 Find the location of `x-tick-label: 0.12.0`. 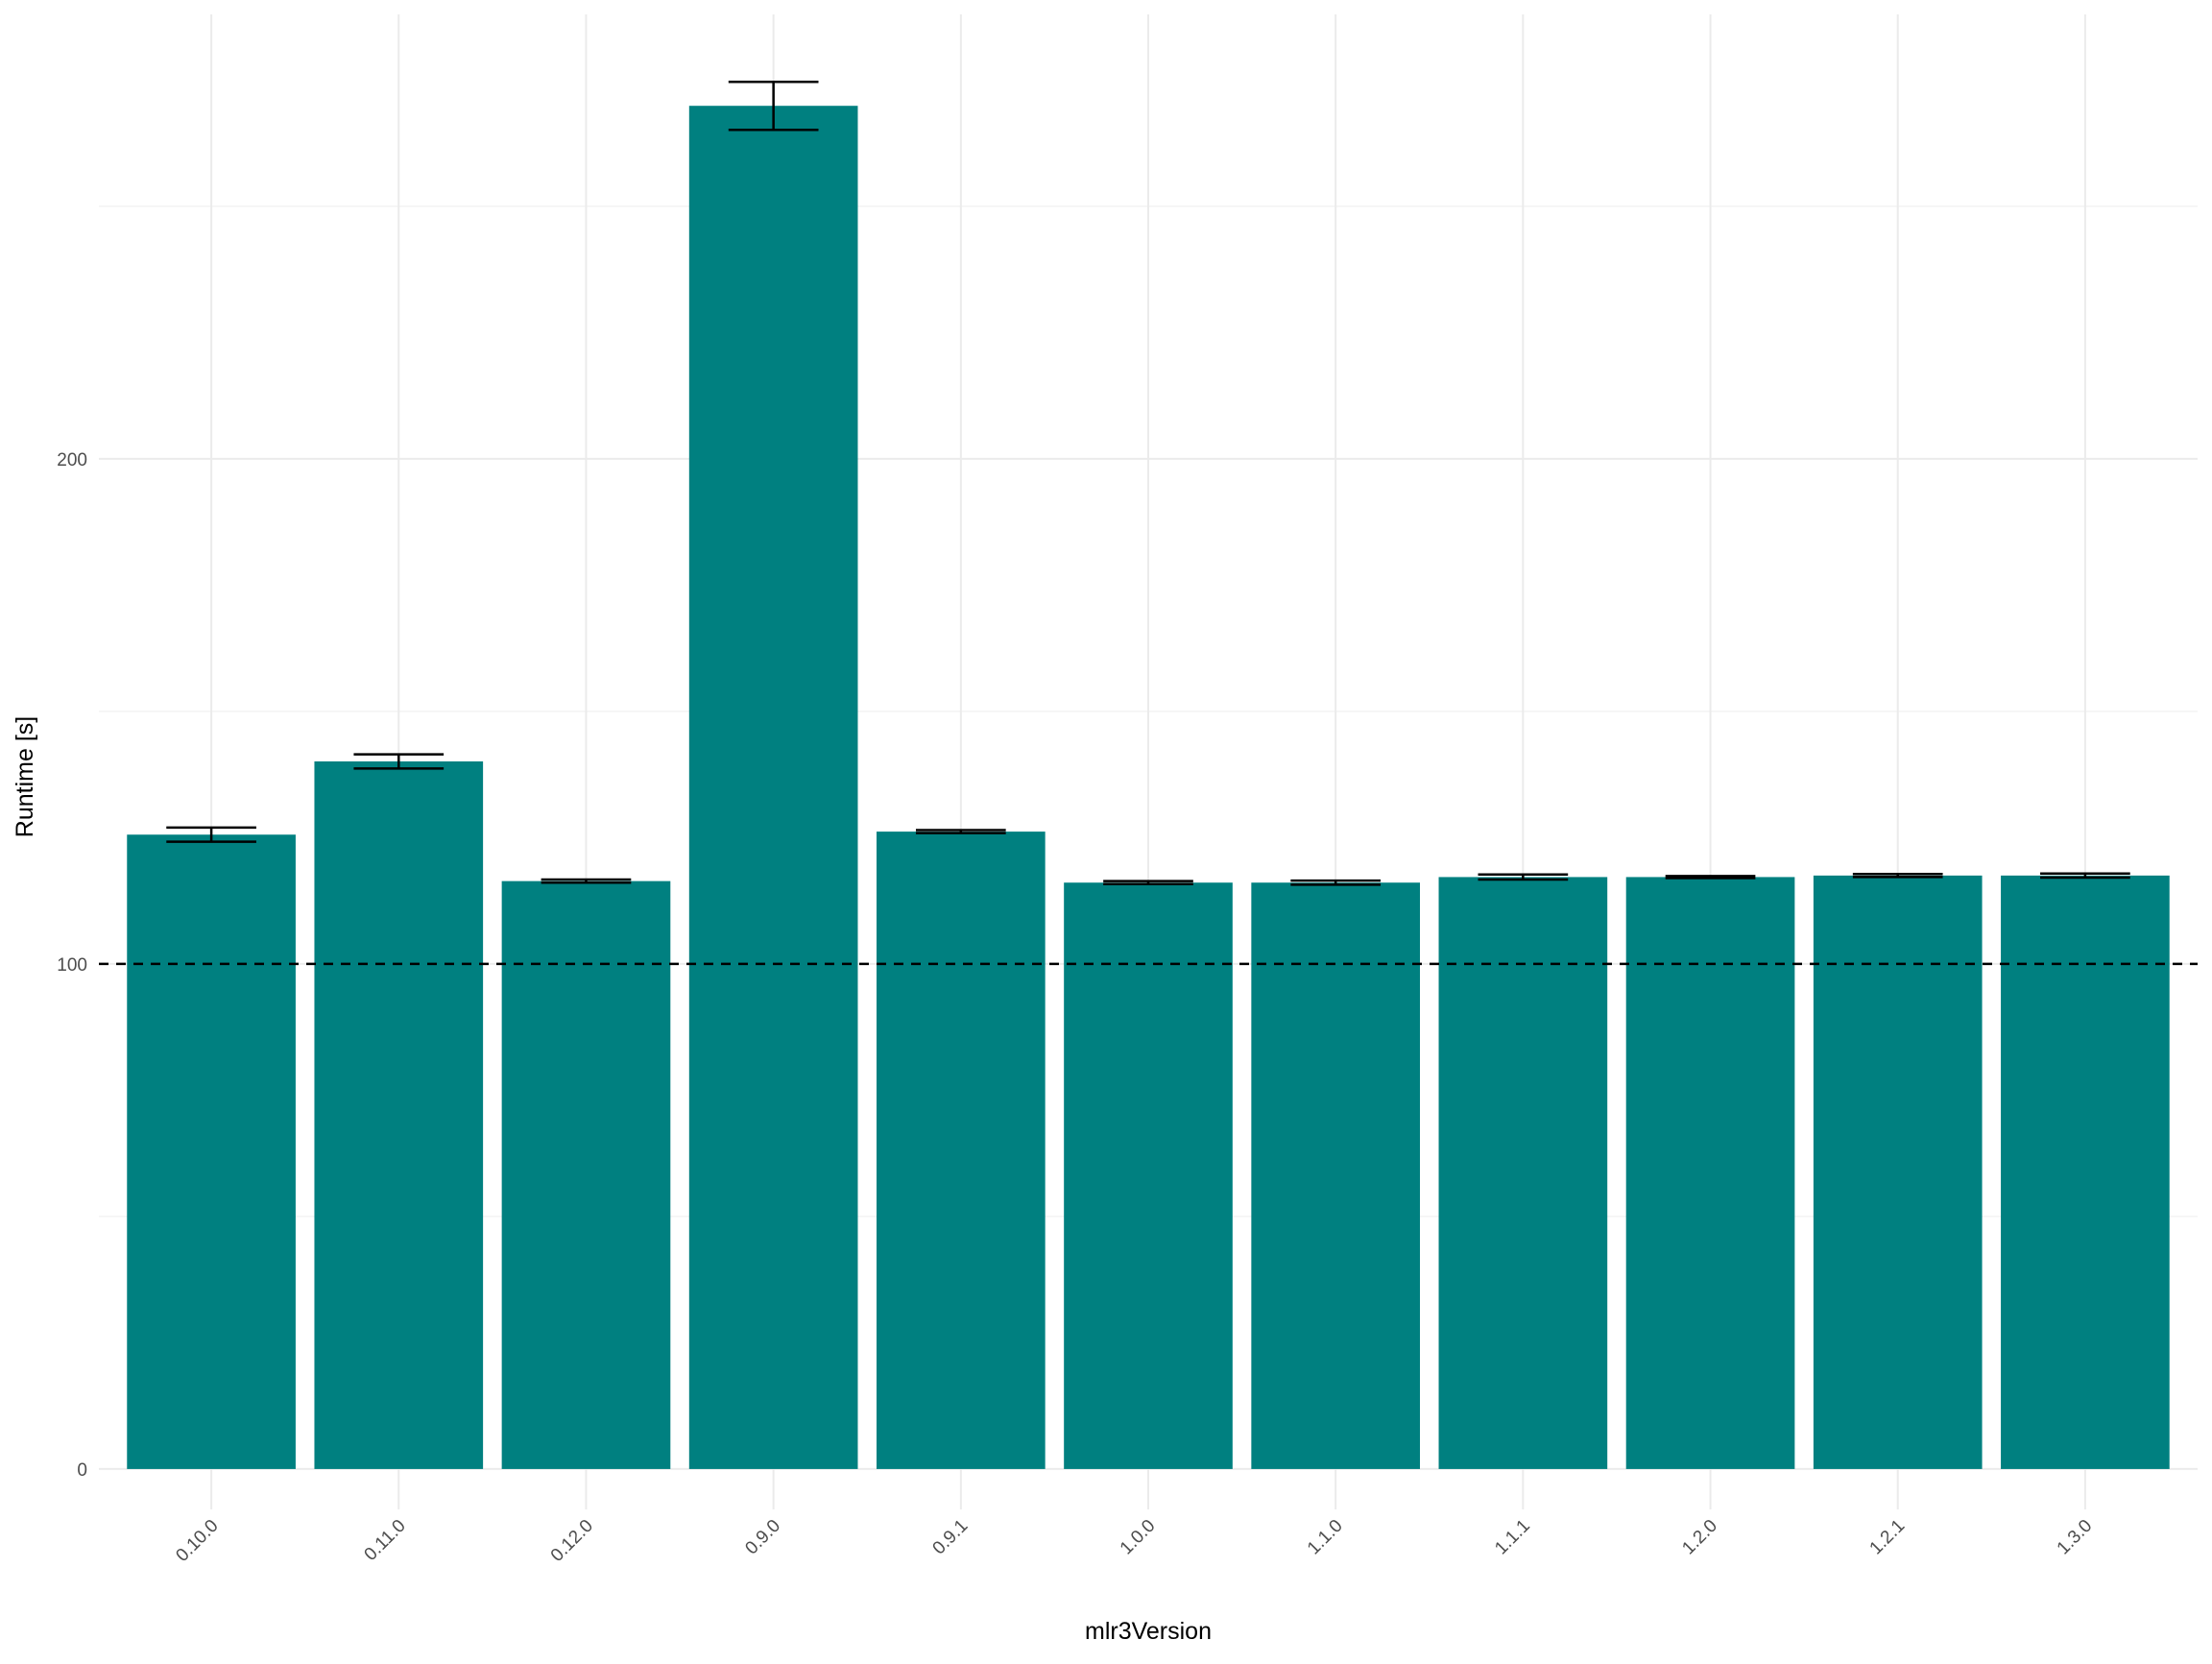

x-tick-label: 0.12.0 is located at coordinates (572, 1541).